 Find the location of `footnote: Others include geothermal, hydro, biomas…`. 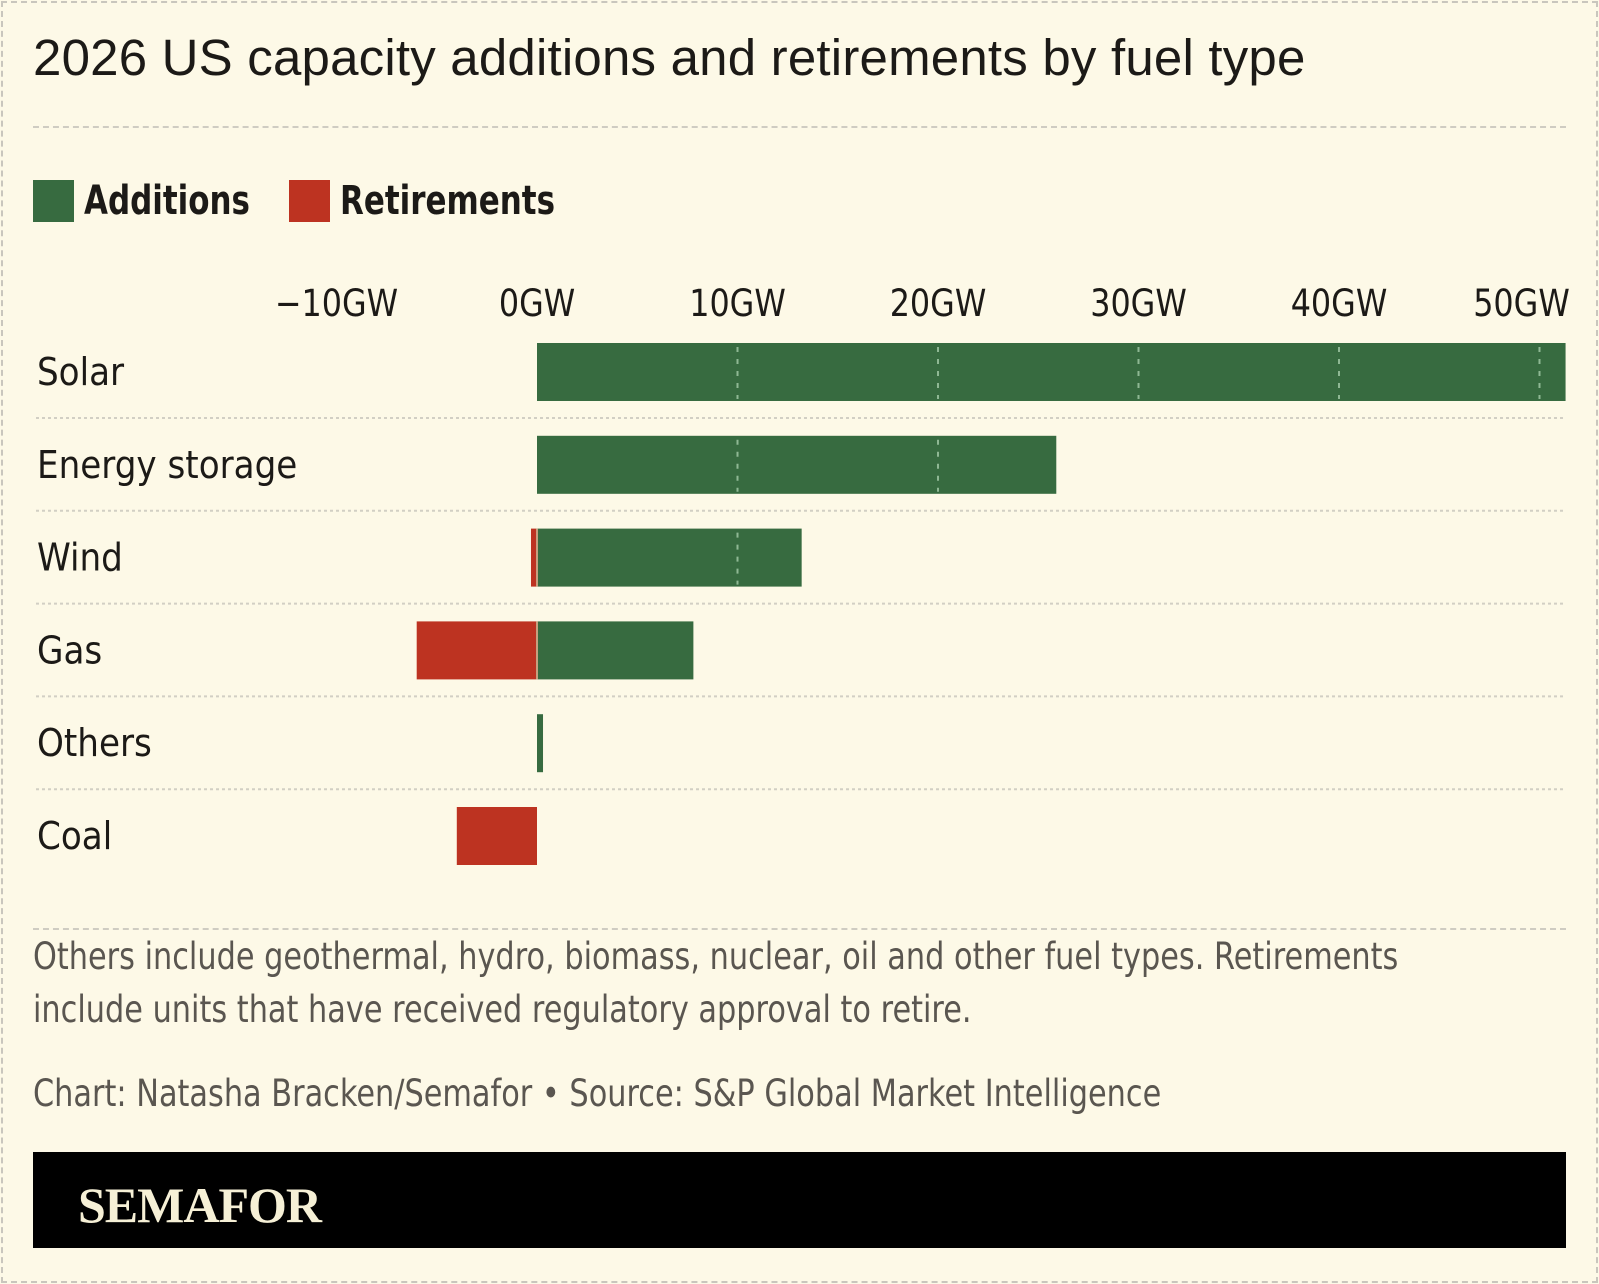

footnote: Others include geothermal, hydro, biomas… is located at coordinates (716, 983).